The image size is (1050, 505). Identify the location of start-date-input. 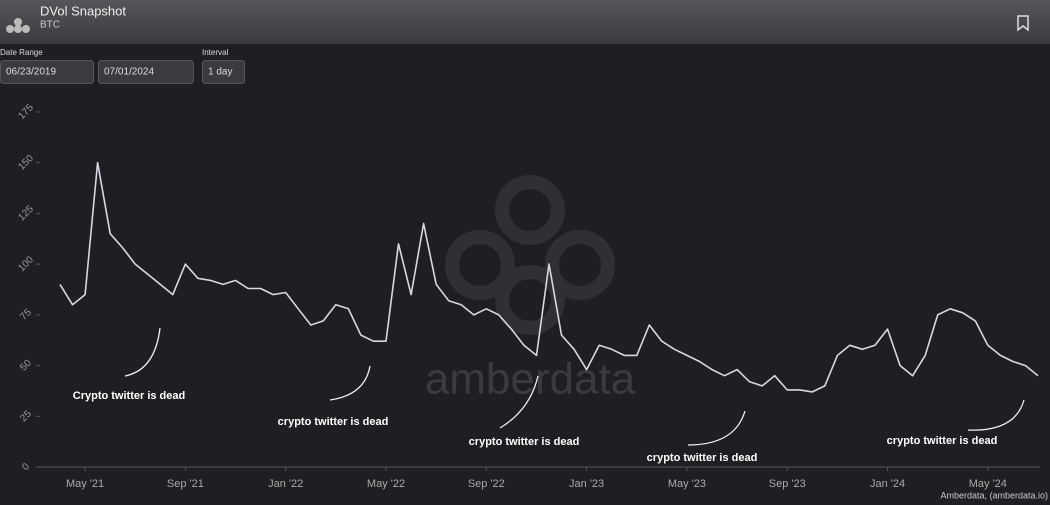
(47, 72).